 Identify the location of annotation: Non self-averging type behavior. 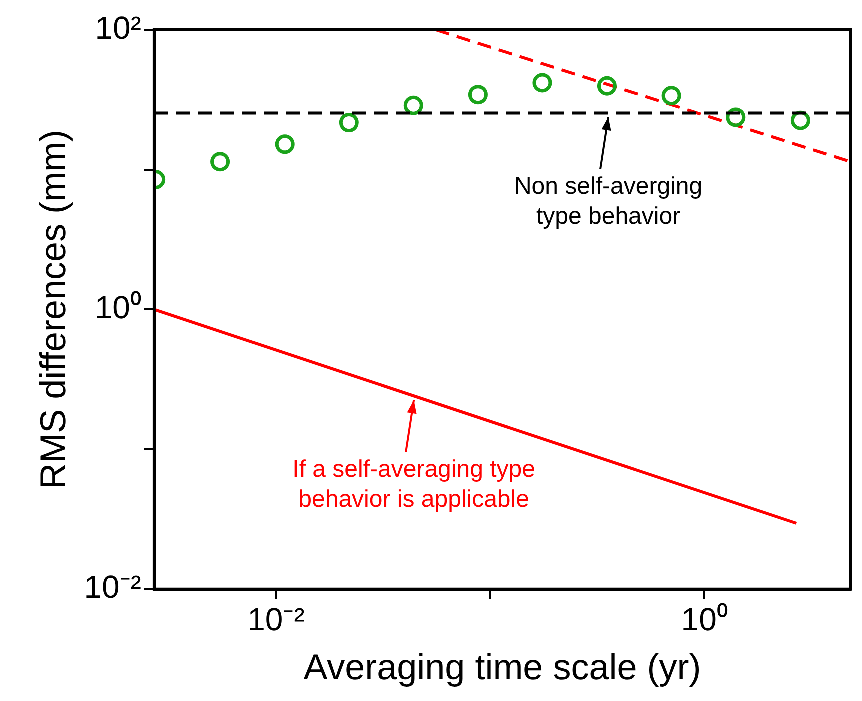
(608, 201).